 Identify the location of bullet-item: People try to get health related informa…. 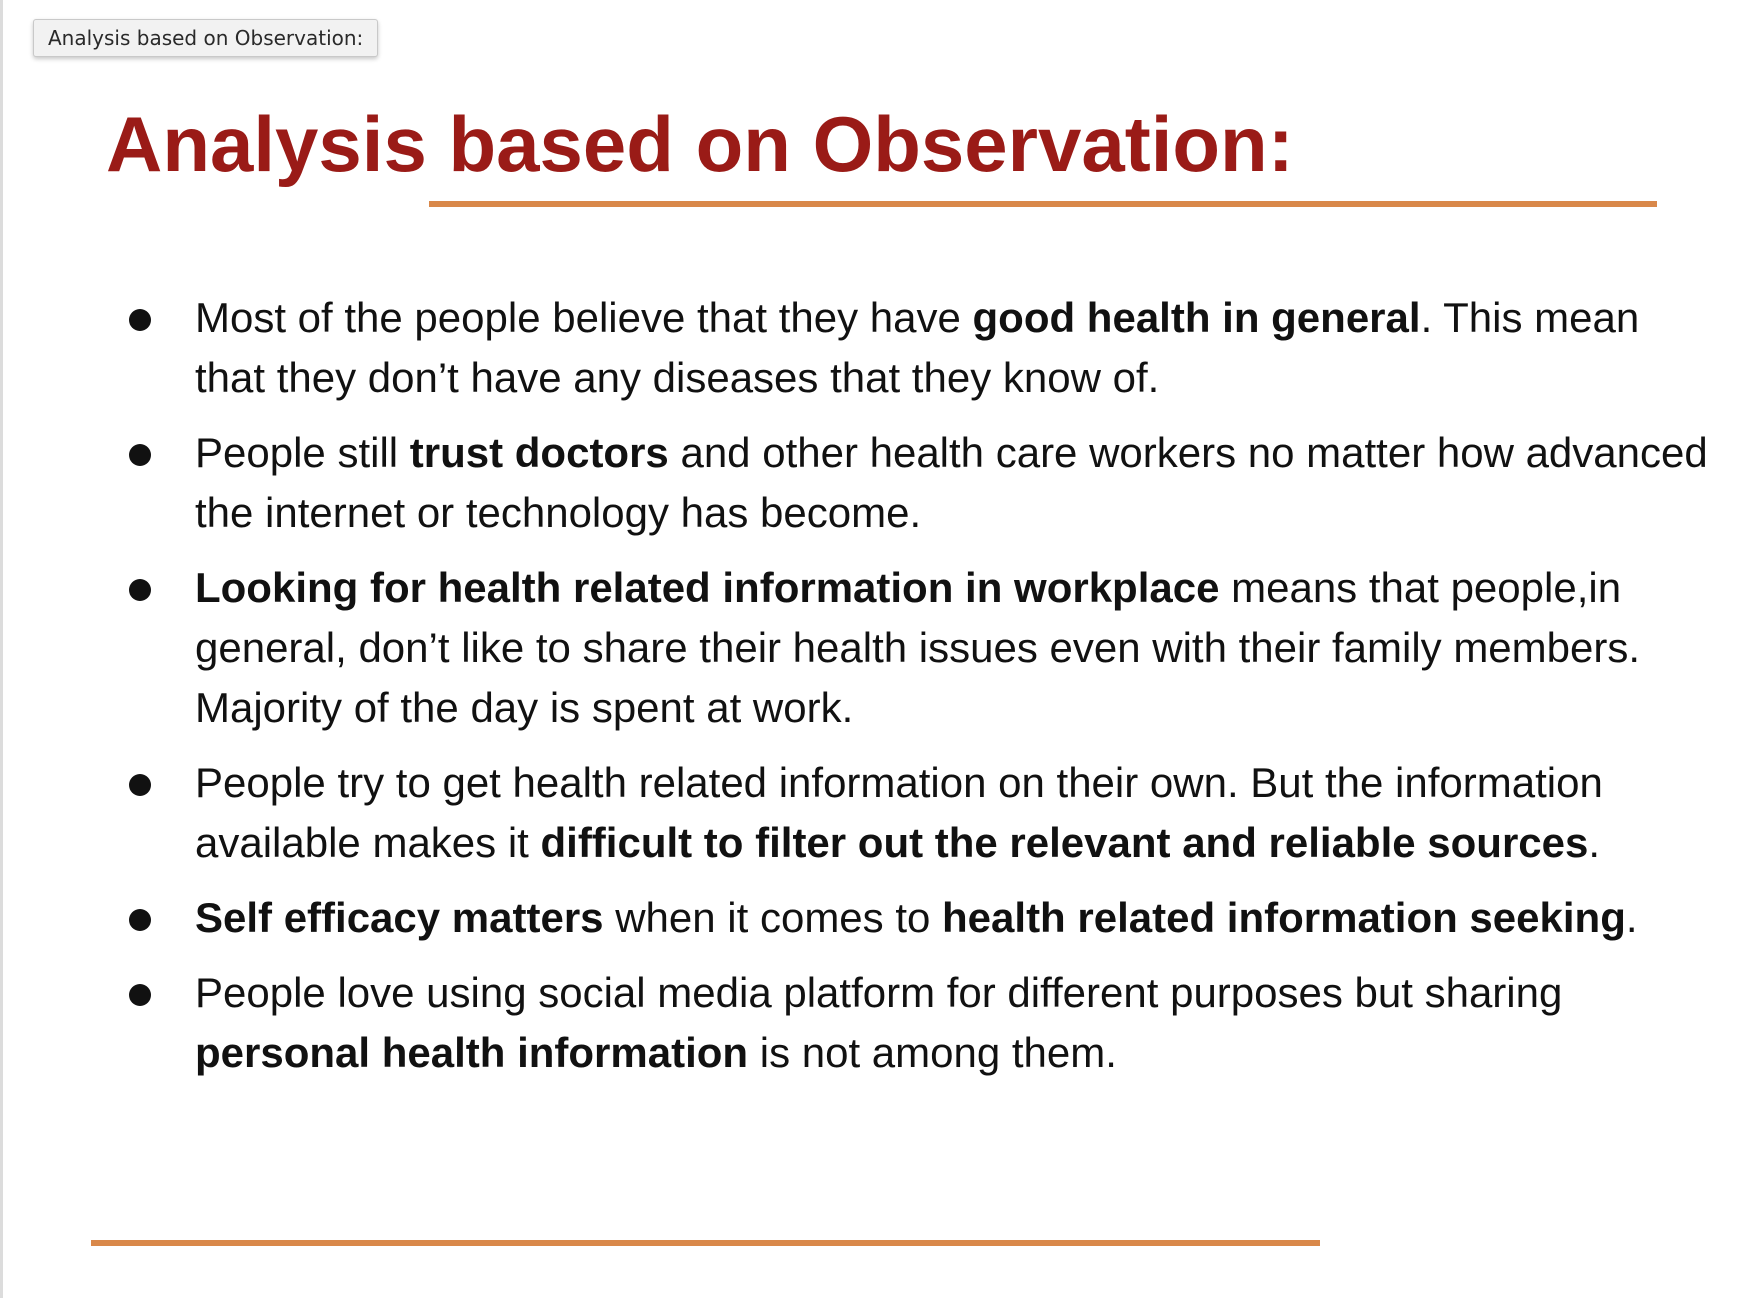
(873, 813).